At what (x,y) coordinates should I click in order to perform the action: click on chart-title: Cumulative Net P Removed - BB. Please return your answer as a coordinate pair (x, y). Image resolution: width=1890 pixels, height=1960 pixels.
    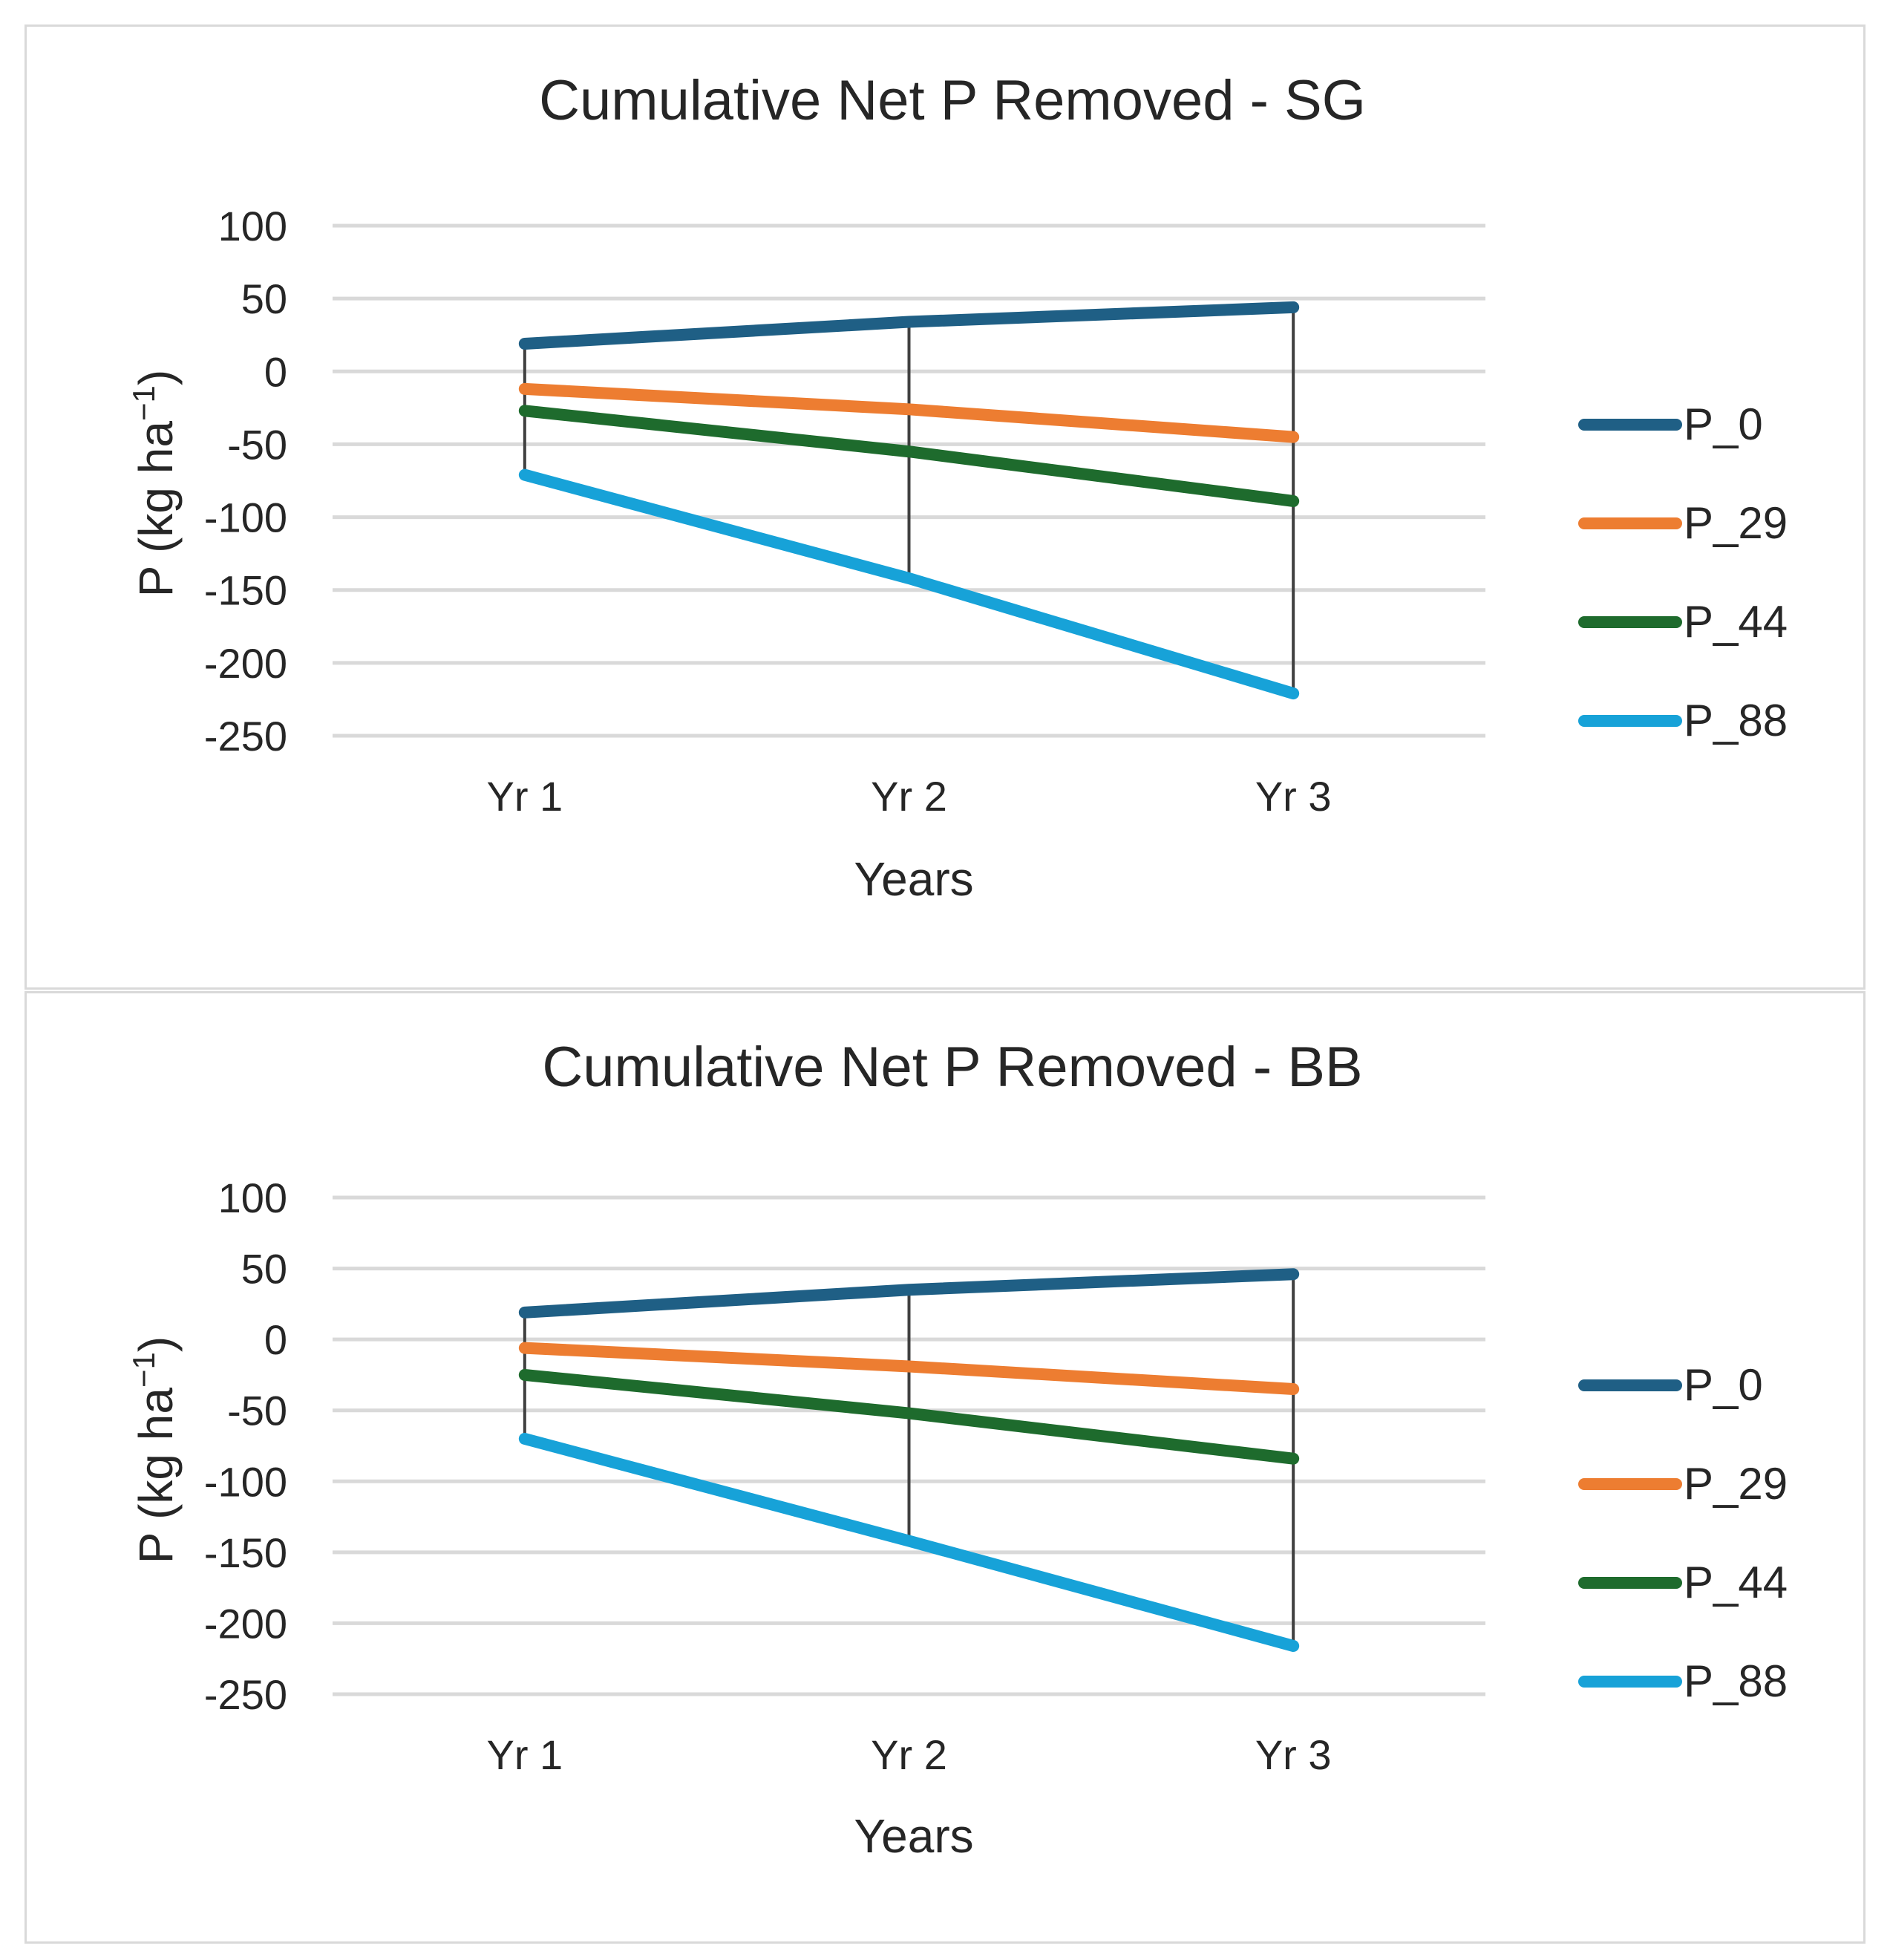
    Looking at the image, I should click on (952, 1067).